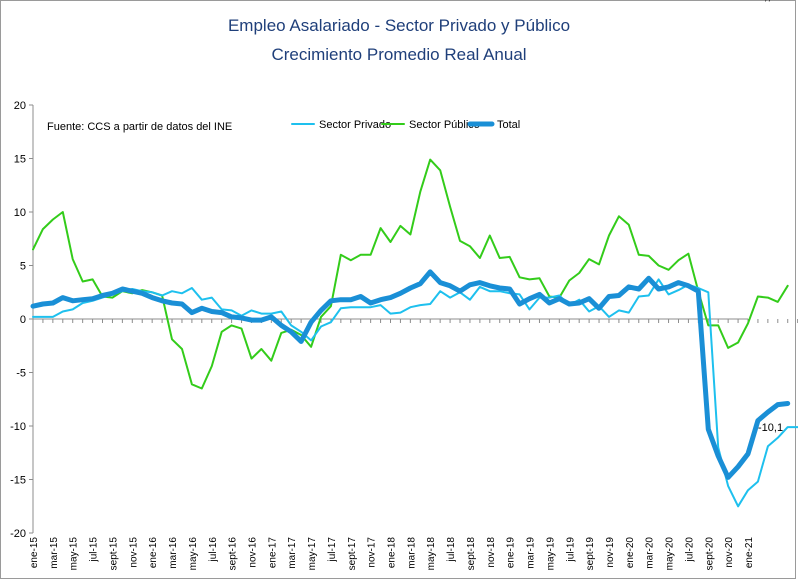  I want to click on x-tick-label: mar-17, so click(292, 553).